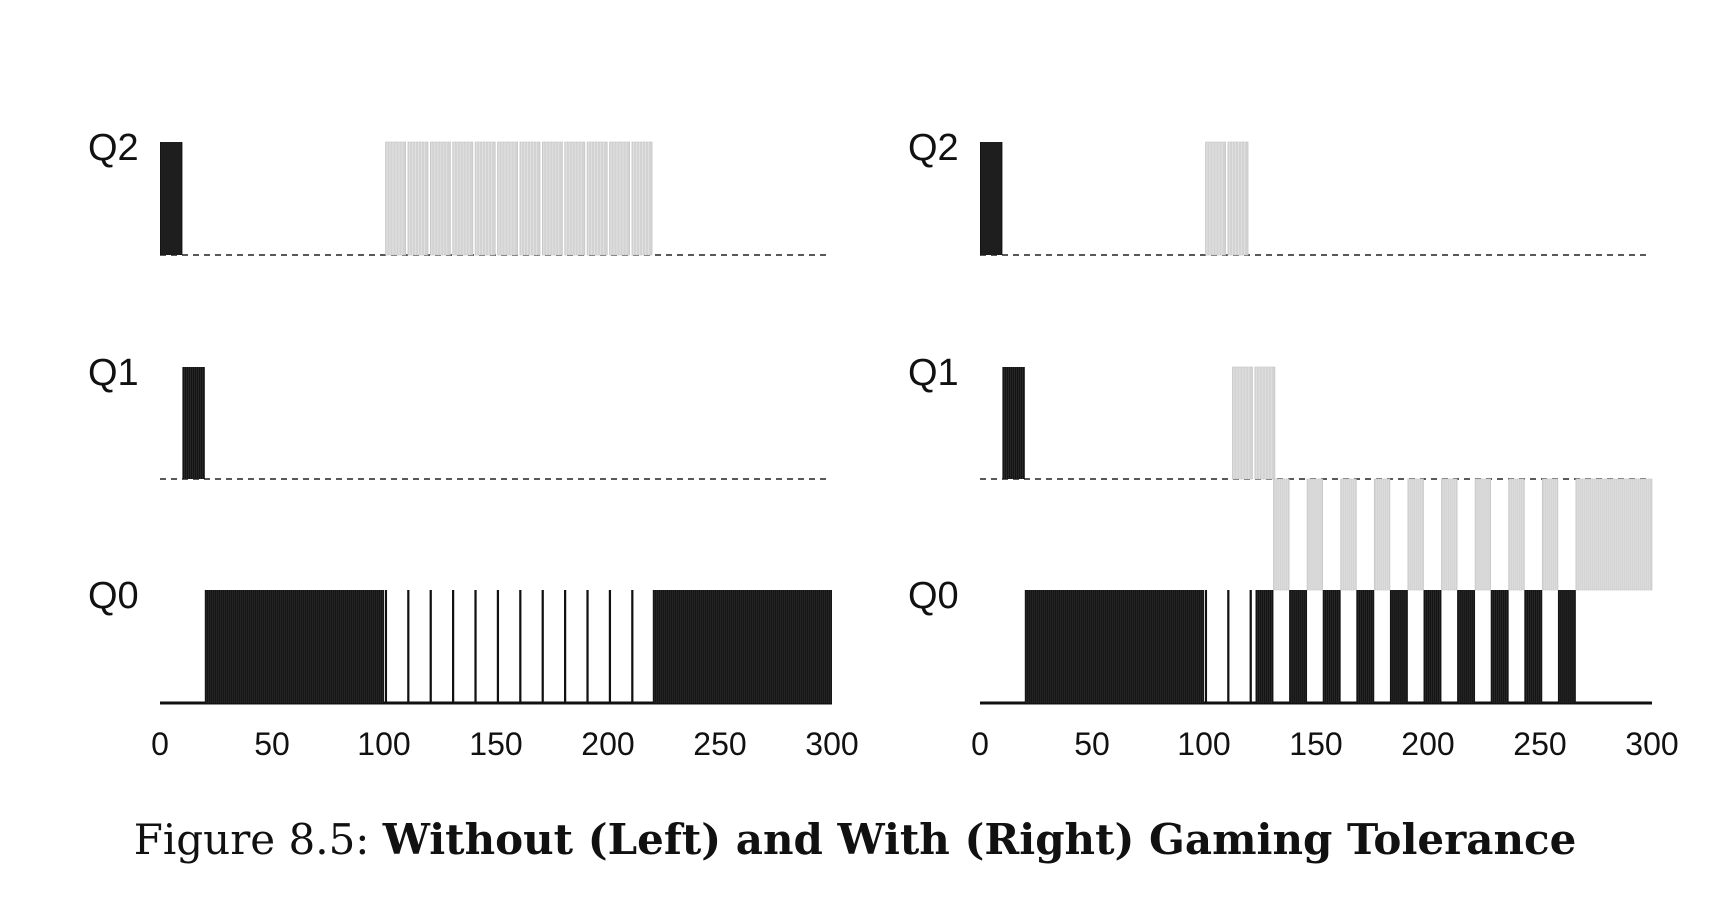 This screenshot has width=1710, height=900. I want to click on right-xtick-label: 250, so click(1539, 744).